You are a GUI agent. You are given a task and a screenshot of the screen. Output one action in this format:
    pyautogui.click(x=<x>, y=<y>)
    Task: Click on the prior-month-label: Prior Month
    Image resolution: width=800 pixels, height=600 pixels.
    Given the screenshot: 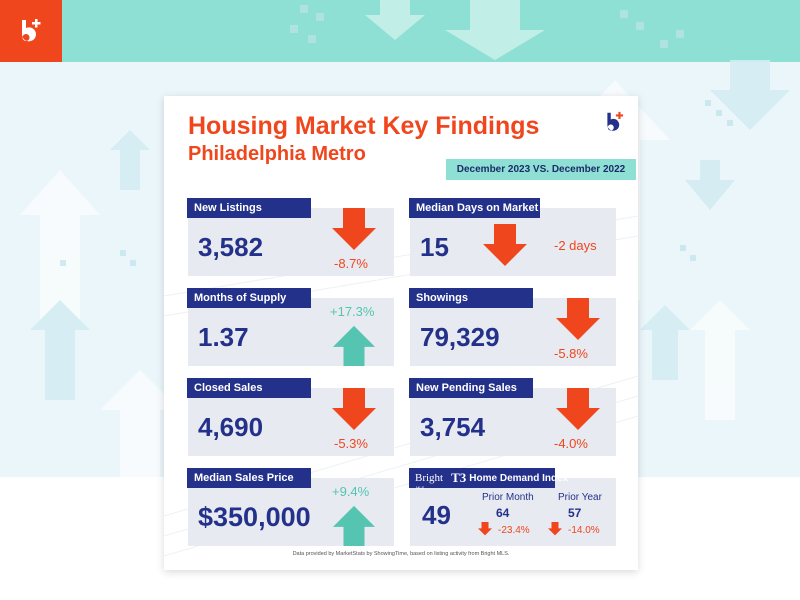 What is the action you would take?
    pyautogui.click(x=508, y=497)
    